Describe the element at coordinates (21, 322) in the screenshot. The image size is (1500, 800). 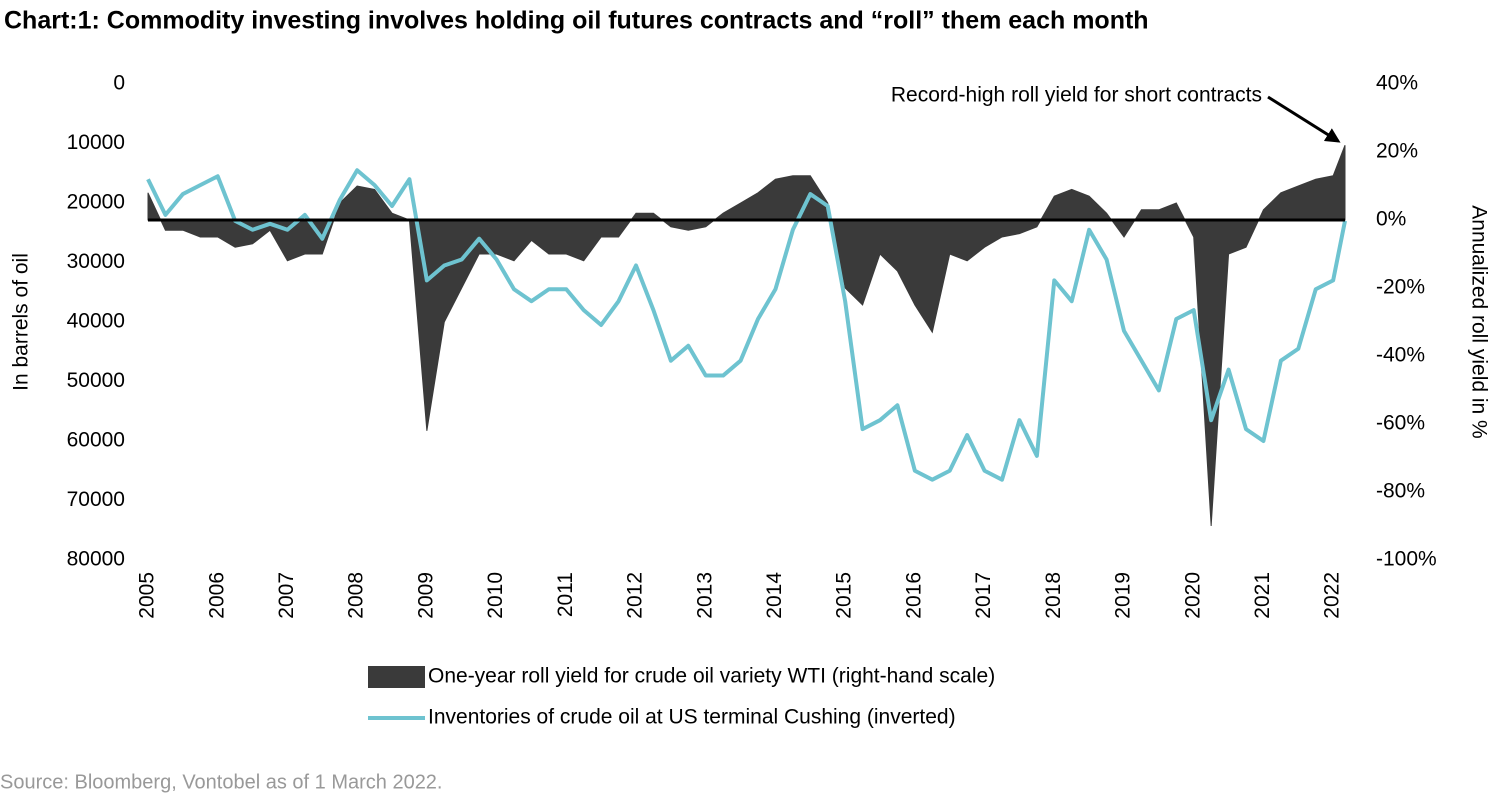
I see `y-axis-label: In barrels of oil` at that location.